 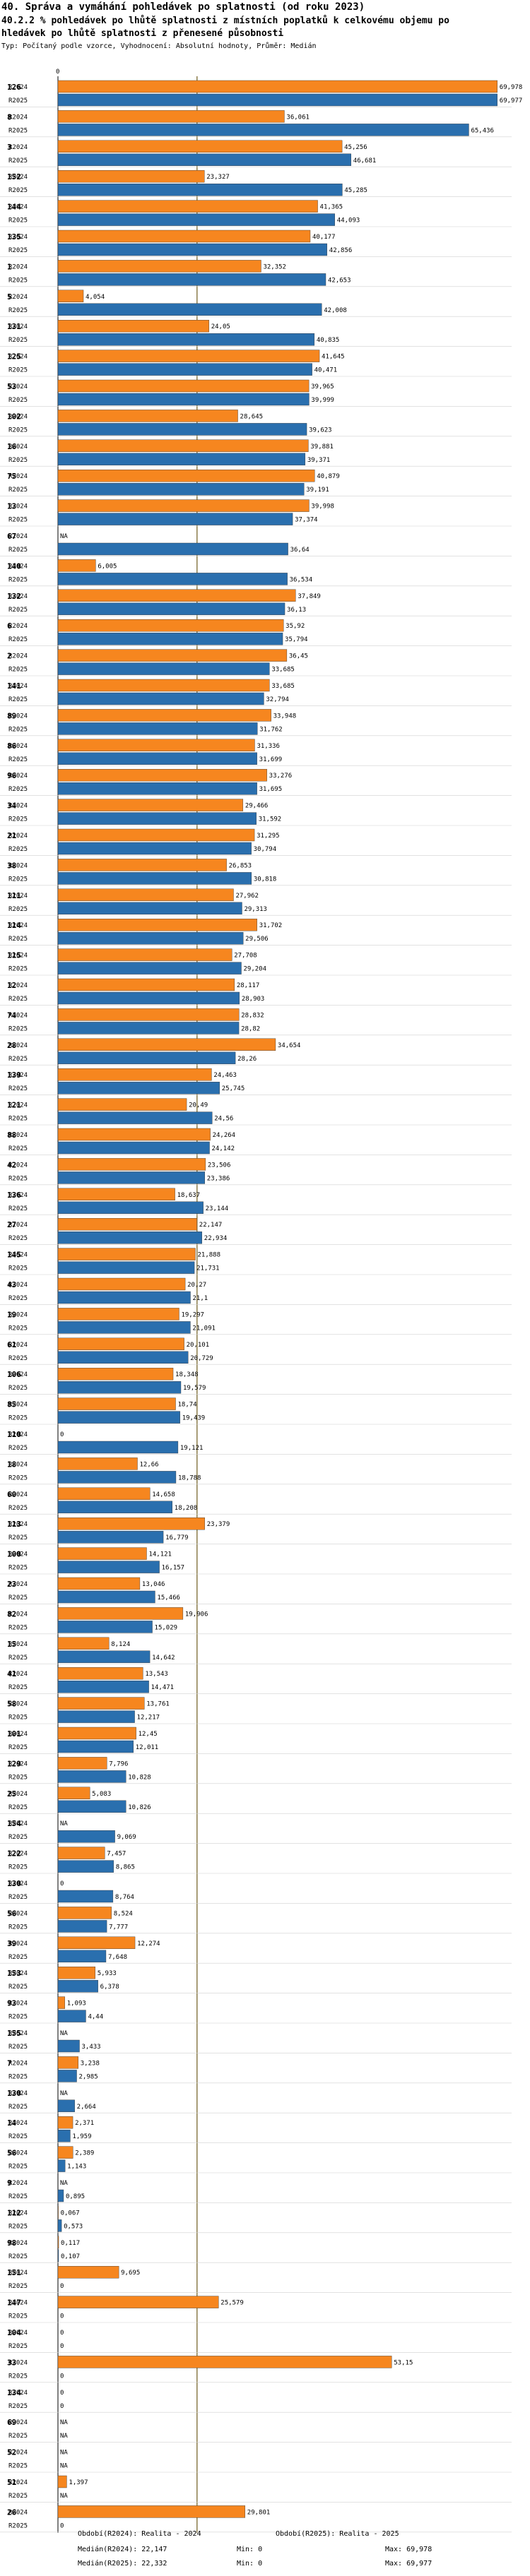 What do you see at coordinates (14, 1763) in the screenshot?
I see `group-label-129: 129` at bounding box center [14, 1763].